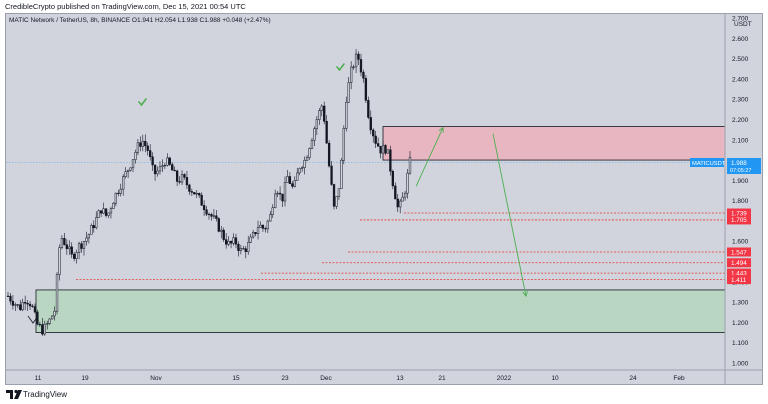 Image resolution: width=768 pixels, height=404 pixels. I want to click on y-tick-label: 1.600, so click(740, 242).